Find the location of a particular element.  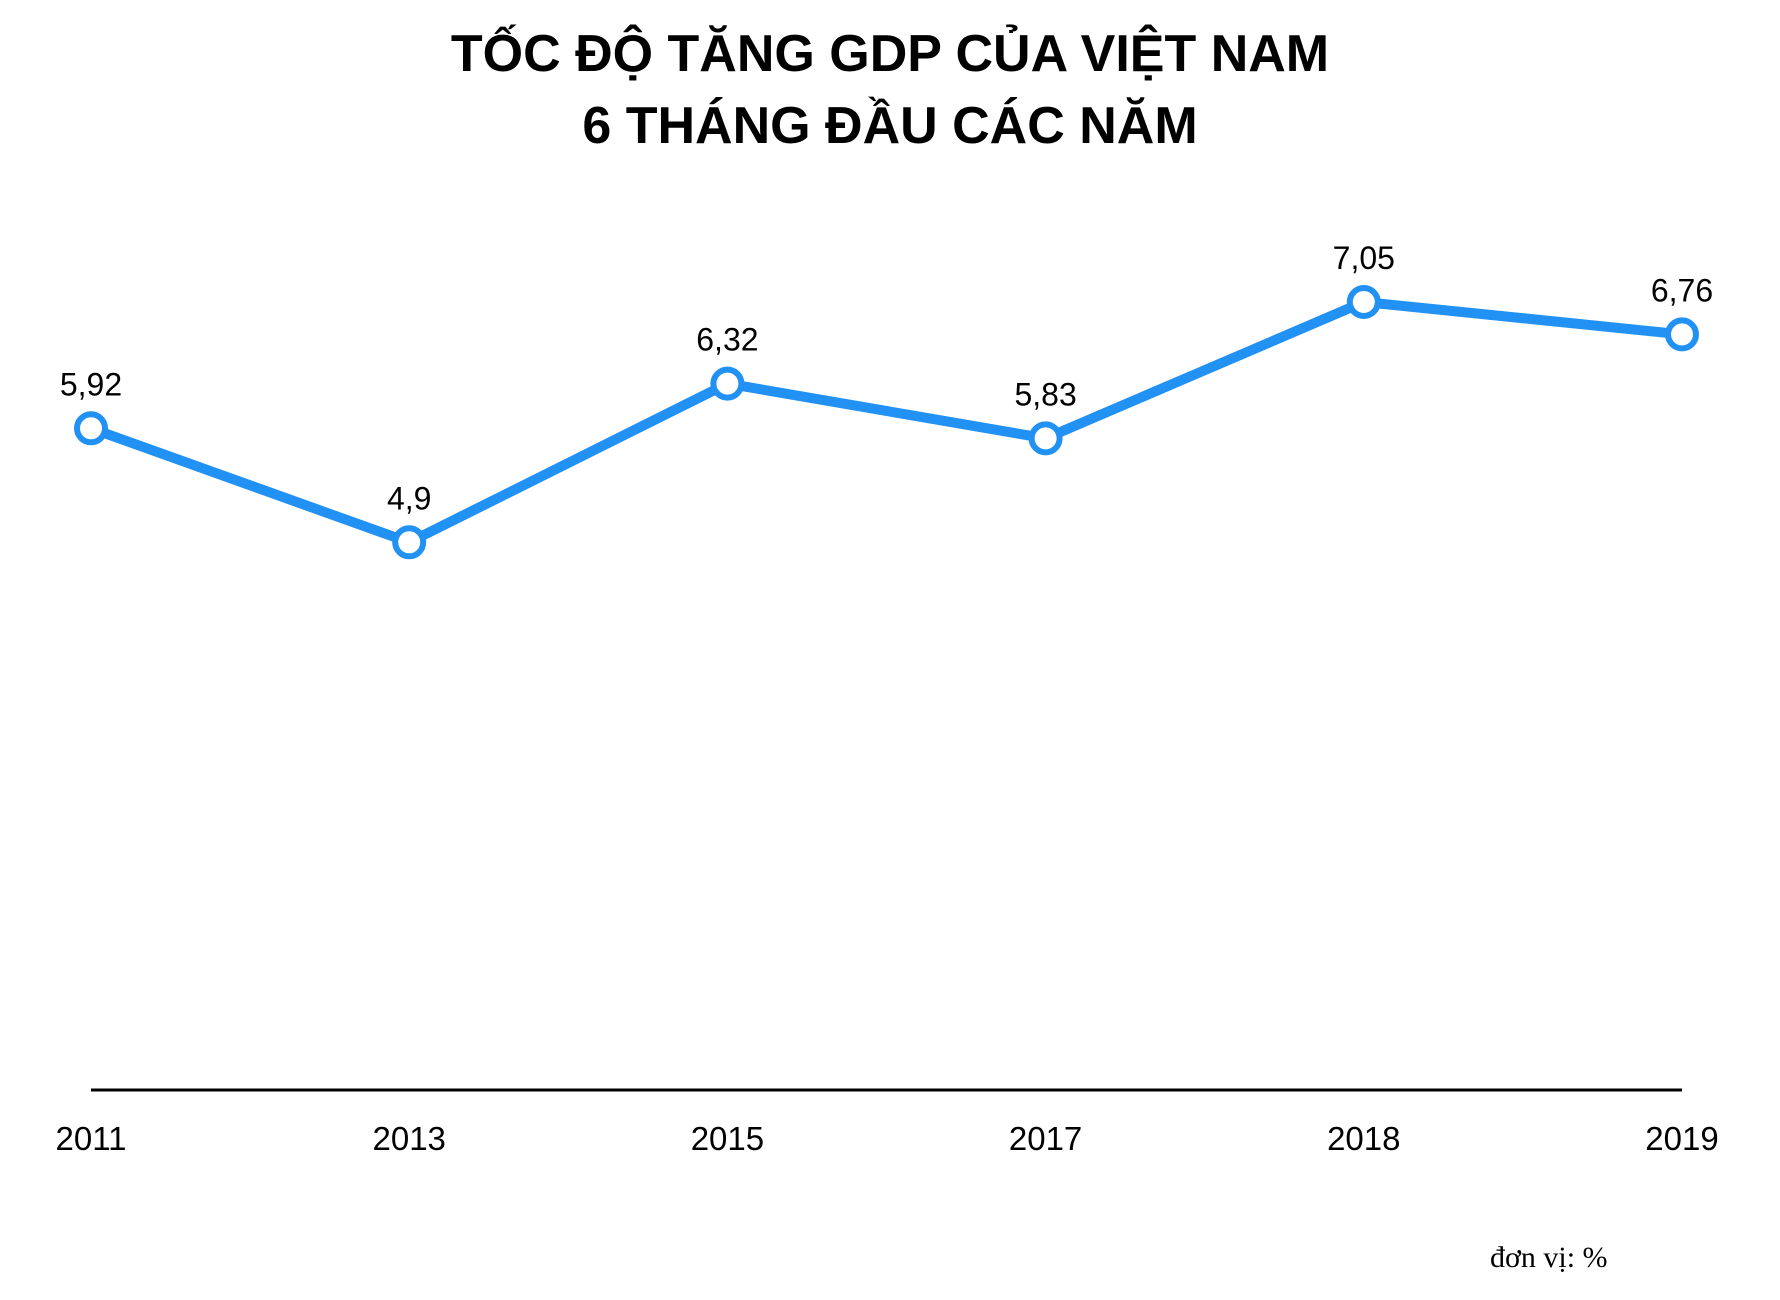

data-label-2015: 6,32 is located at coordinates (727, 340).